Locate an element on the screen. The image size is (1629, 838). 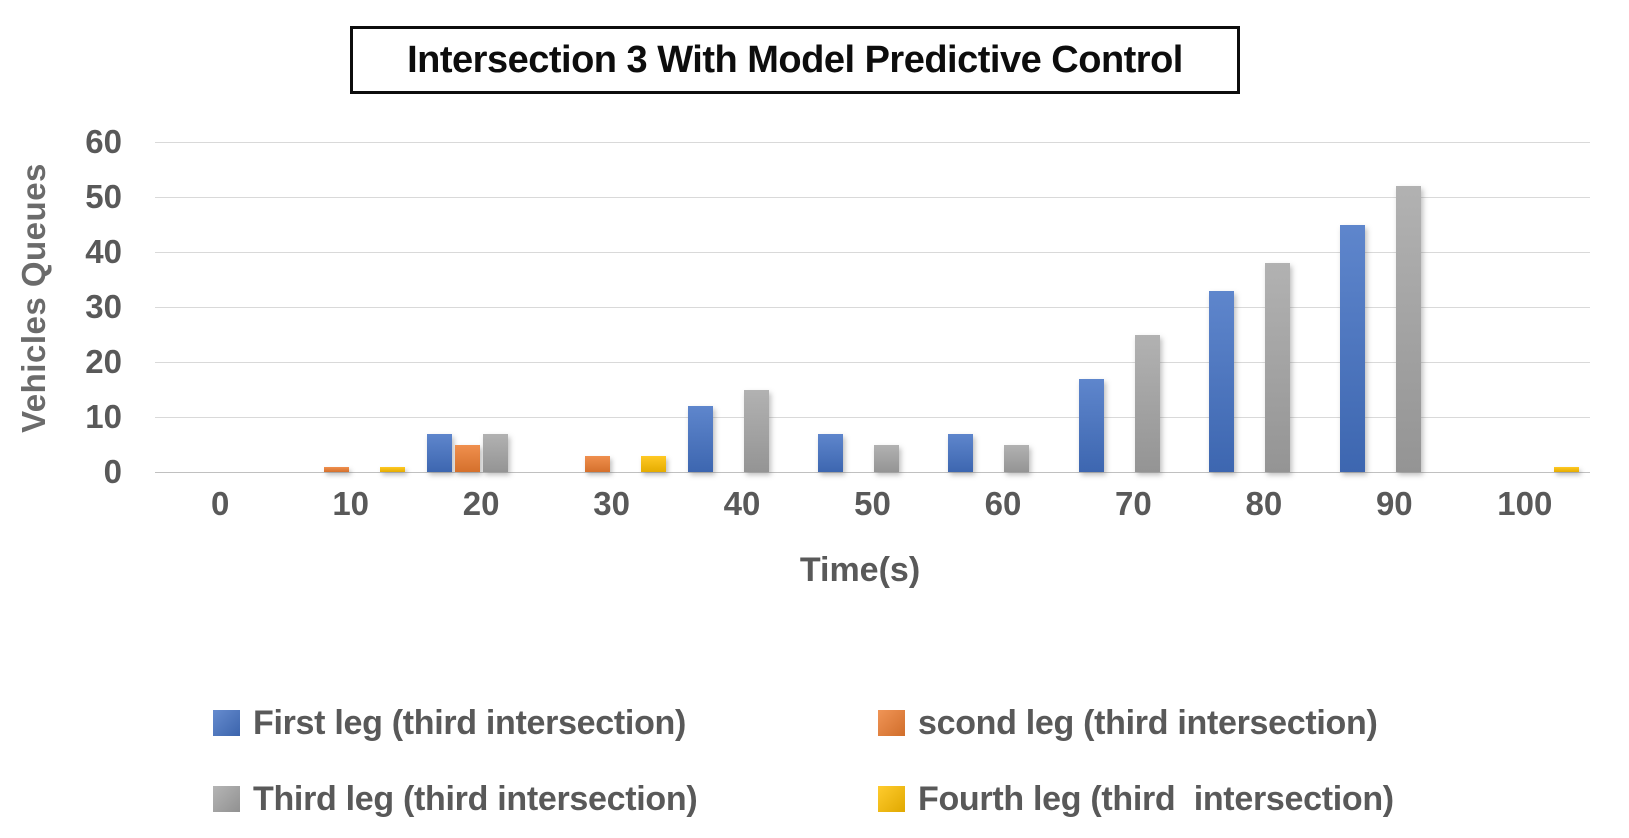
y-tick-label-60: 60 is located at coordinates (103, 141).